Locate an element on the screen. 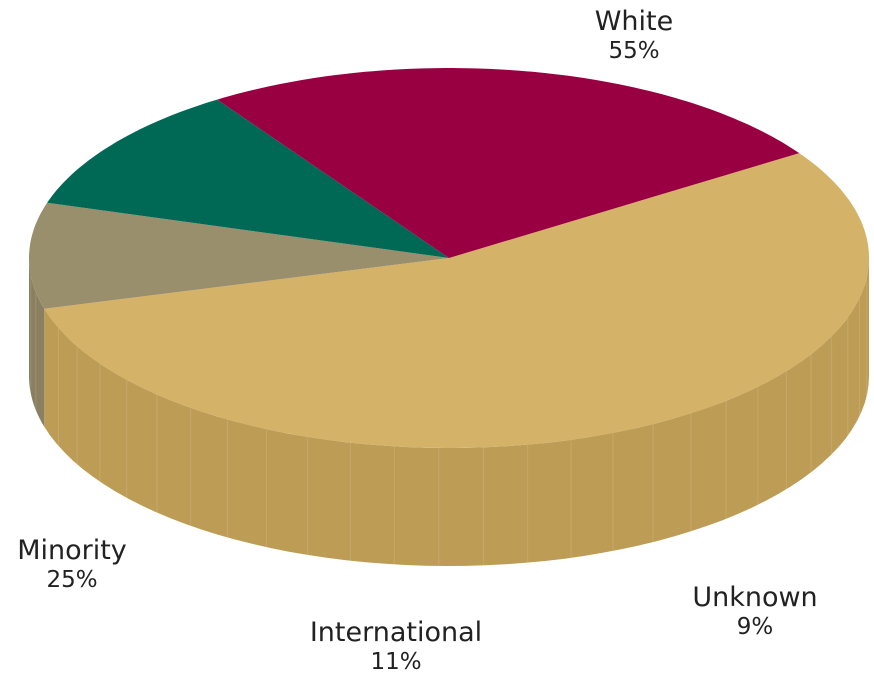 This screenshot has height=685, width=874. slice-label-unknown: Unknown 9% is located at coordinates (755, 612).